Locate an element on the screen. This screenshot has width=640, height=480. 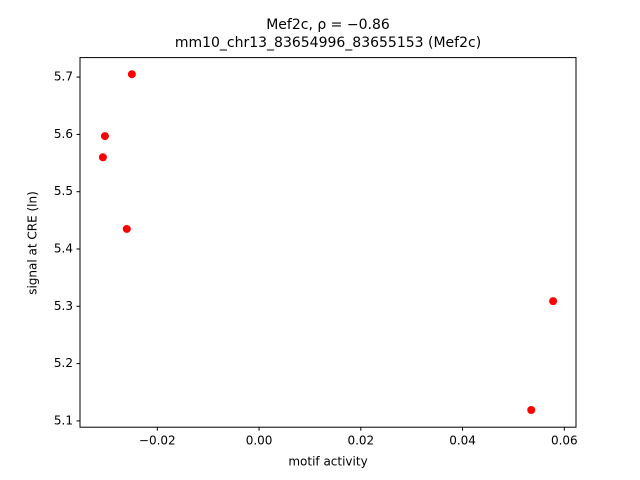
x-tick-label: 0.06 is located at coordinates (564, 441).